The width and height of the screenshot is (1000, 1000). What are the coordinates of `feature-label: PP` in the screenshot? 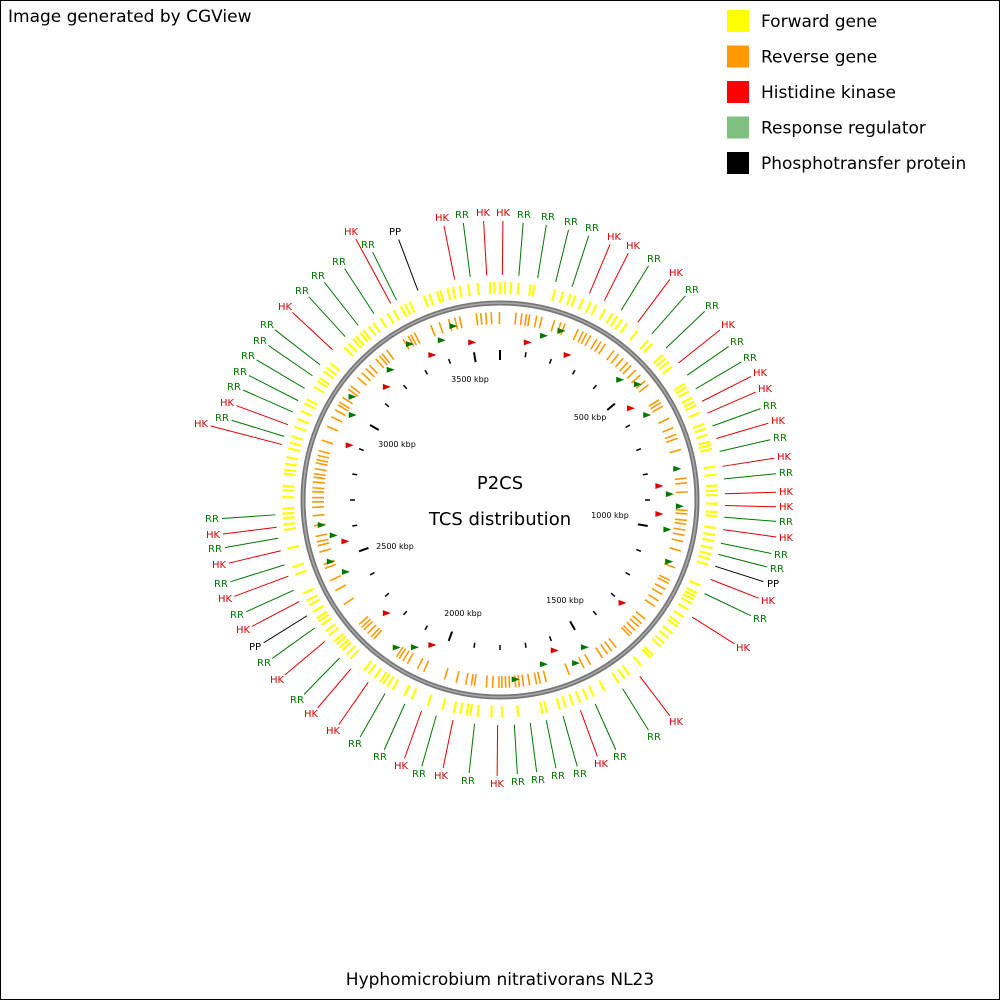 It's located at (255, 647).